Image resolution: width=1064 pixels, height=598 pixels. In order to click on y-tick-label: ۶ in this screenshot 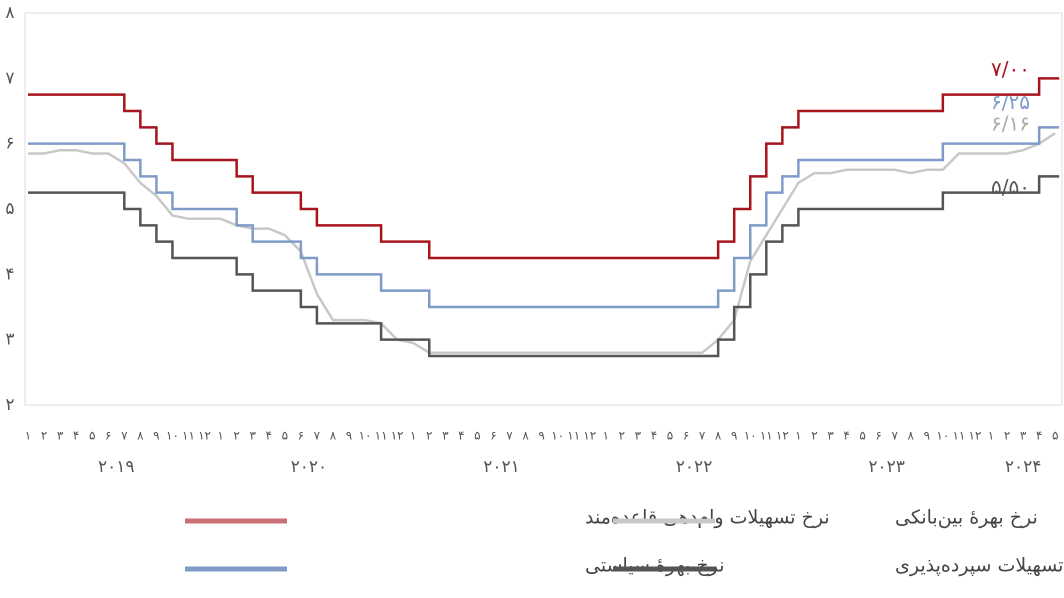, I will do `click(9, 144)`.